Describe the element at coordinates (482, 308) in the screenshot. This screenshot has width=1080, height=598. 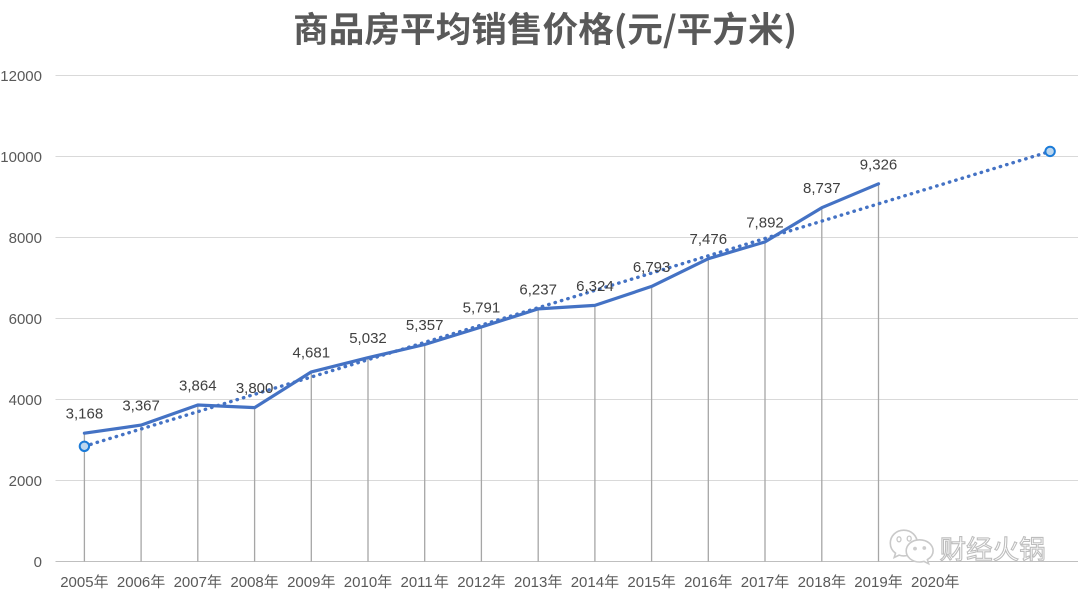
I see `svg-text: 5,791` at that location.